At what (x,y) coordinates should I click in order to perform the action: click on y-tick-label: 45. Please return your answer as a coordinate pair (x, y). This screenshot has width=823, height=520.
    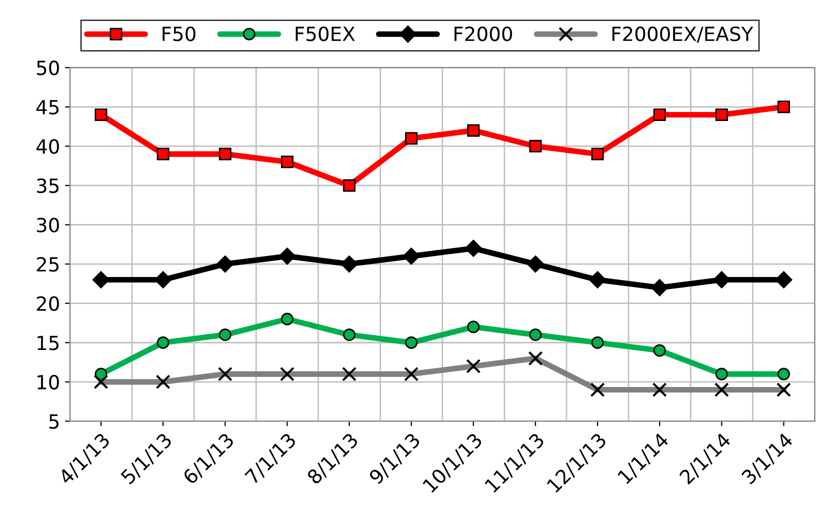
    Looking at the image, I should click on (47, 107).